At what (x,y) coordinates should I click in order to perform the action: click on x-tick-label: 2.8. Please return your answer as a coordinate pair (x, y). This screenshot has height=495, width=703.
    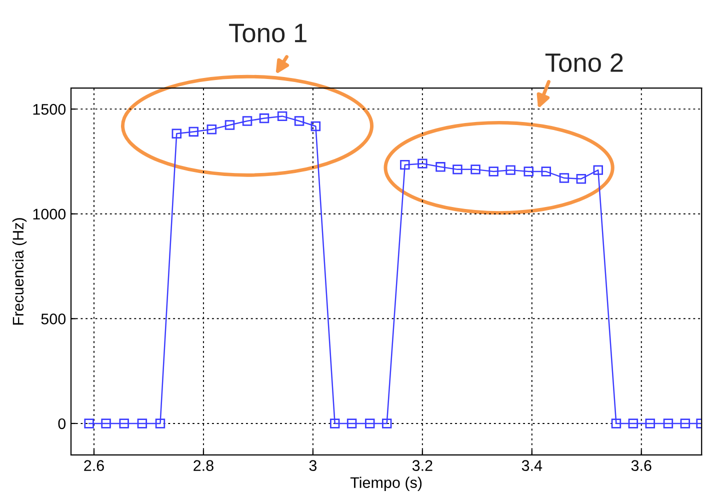
    Looking at the image, I should click on (204, 465).